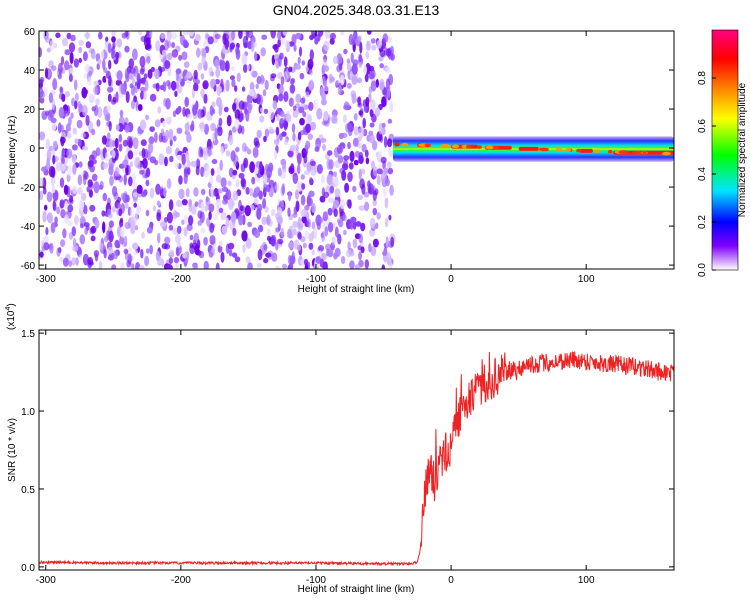 The image size is (750, 600). I want to click on x-tick-label: -100, so click(316, 580).